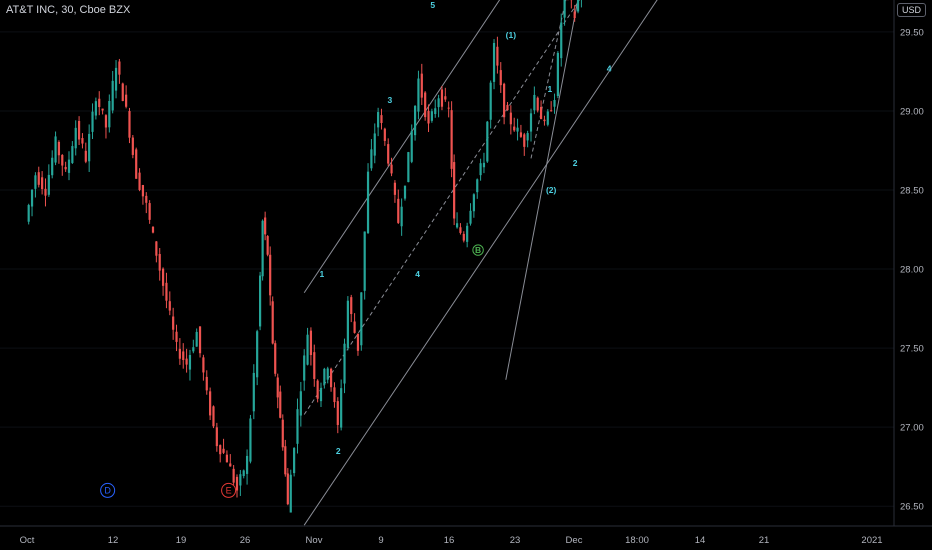 This screenshot has height=550, width=932. I want to click on time-tick-label: 18:00, so click(637, 540).